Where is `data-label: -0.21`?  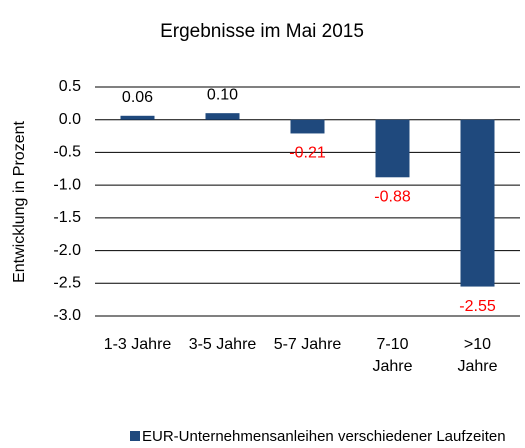
data-label: -0.21 is located at coordinates (307, 153).